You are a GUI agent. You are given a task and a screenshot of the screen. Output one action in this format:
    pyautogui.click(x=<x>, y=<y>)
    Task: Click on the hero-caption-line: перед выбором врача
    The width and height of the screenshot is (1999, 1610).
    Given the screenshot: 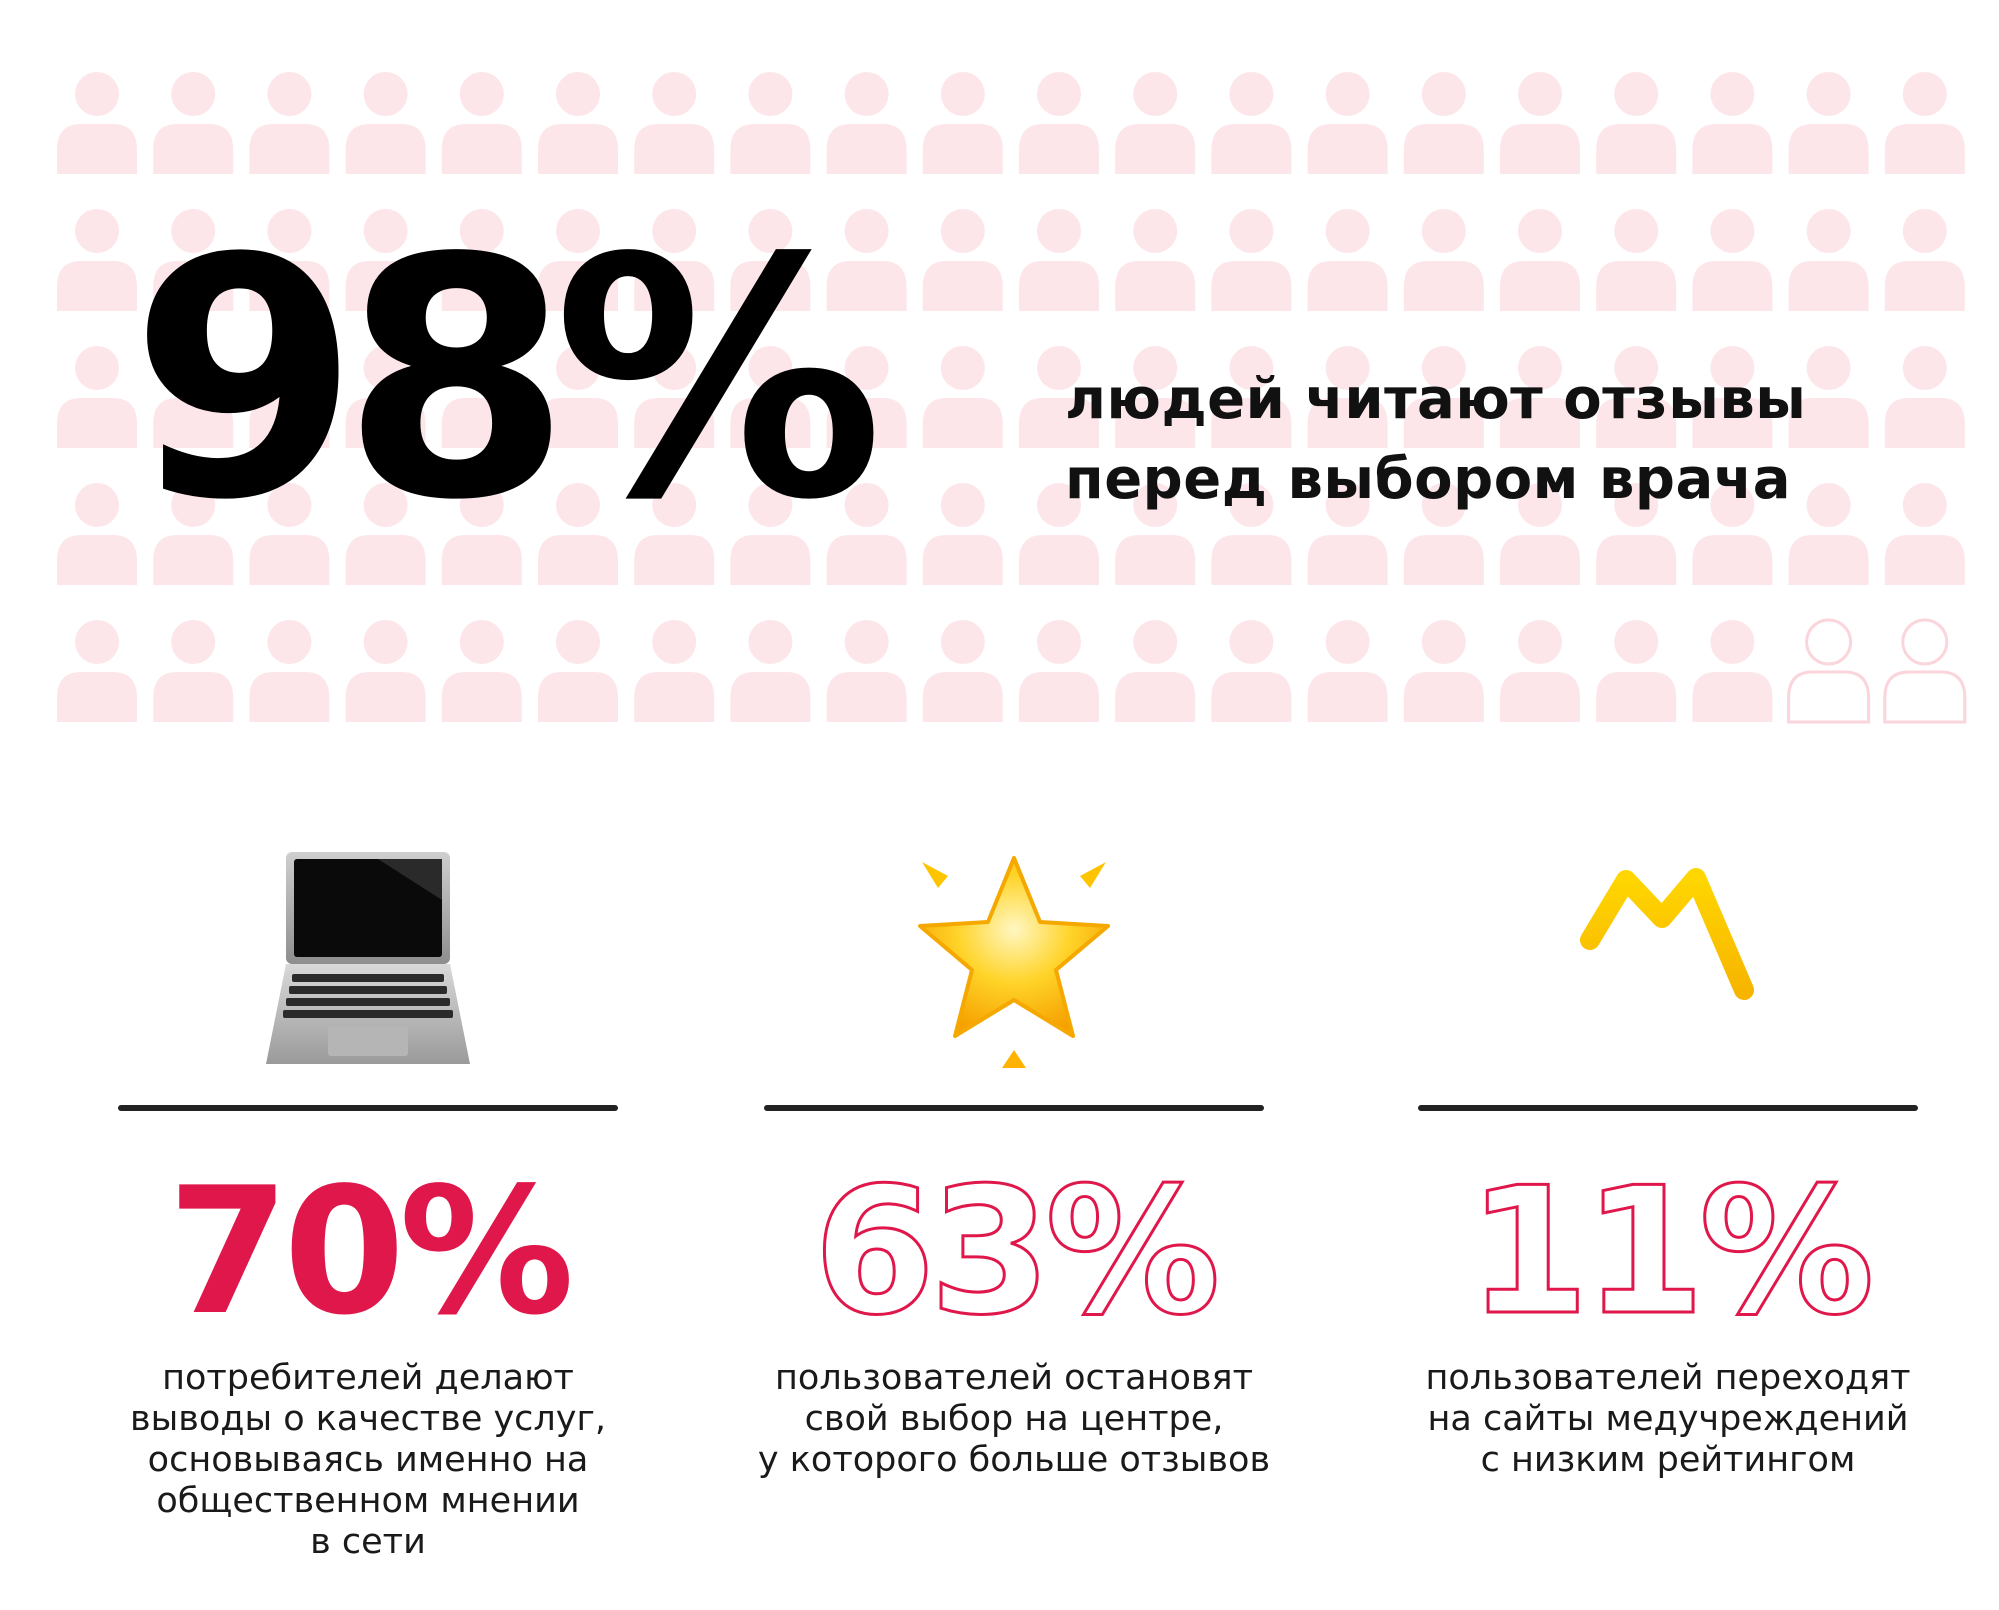 What is the action you would take?
    pyautogui.click(x=1428, y=479)
    